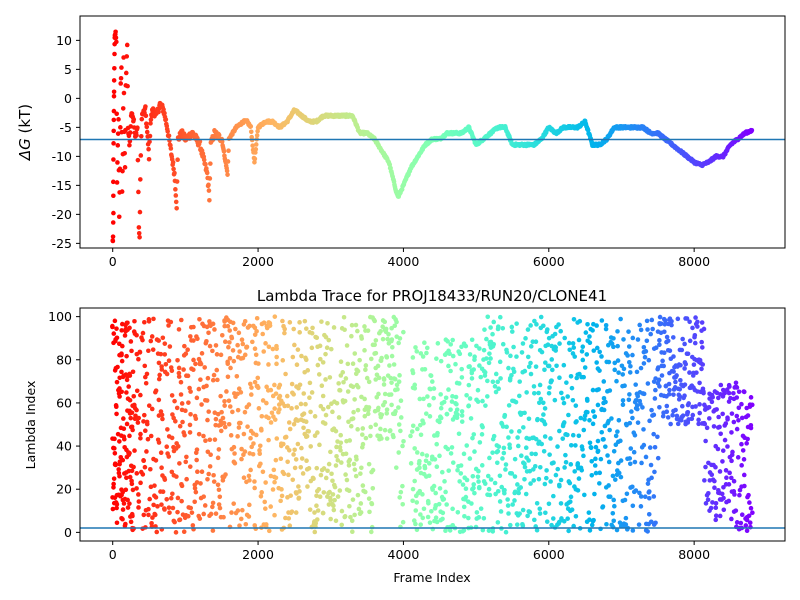 This screenshot has width=800, height=600. Describe the element at coordinates (68, 69) in the screenshot. I see `top-y-tick-label: 5` at that location.